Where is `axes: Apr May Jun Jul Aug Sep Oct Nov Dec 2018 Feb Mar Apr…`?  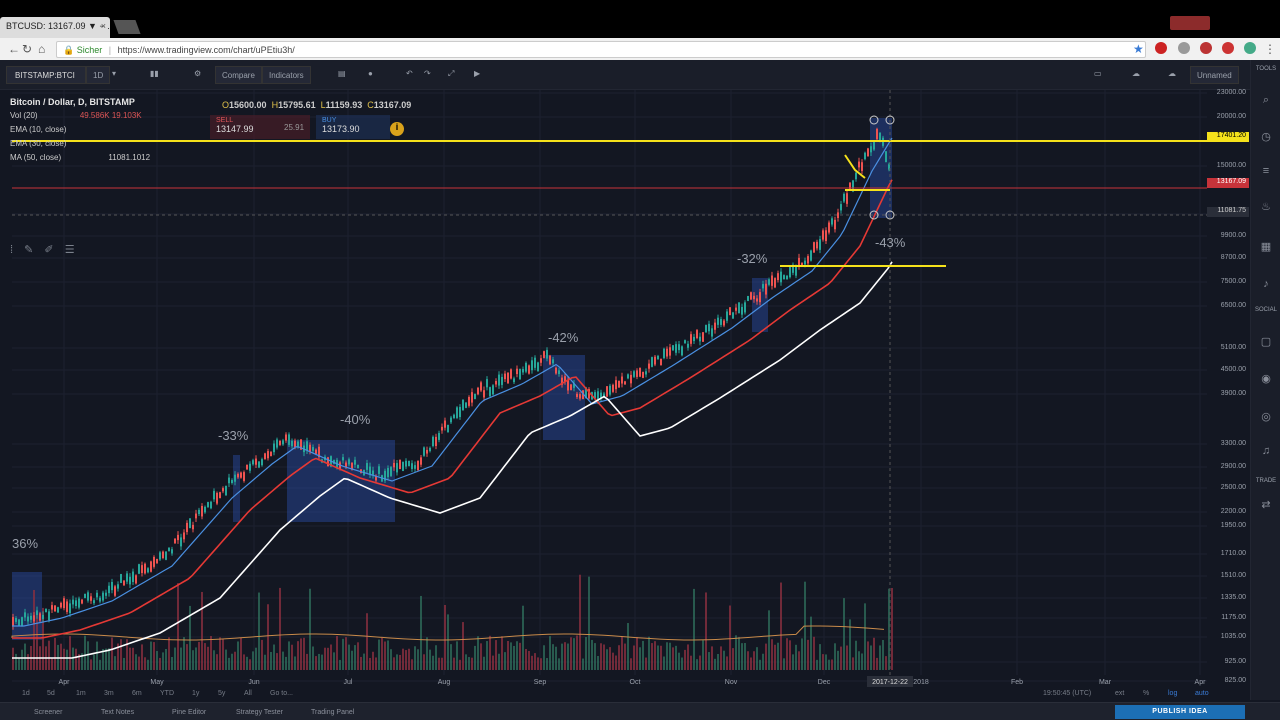
axes: Apr May Jun Jul Aug Sep Oct Nov Dec 2018 Feb Mar Apr… is located at coordinates (632, 681).